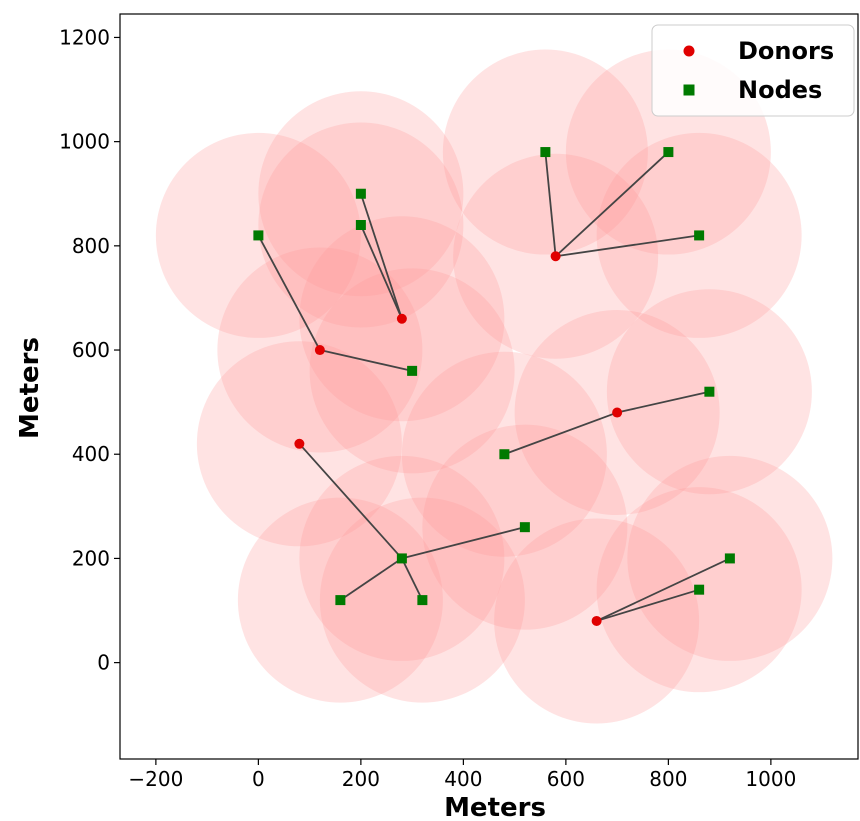 This screenshot has width=860, height=821. I want to click on x-tick-label-3: 400, so click(463, 779).